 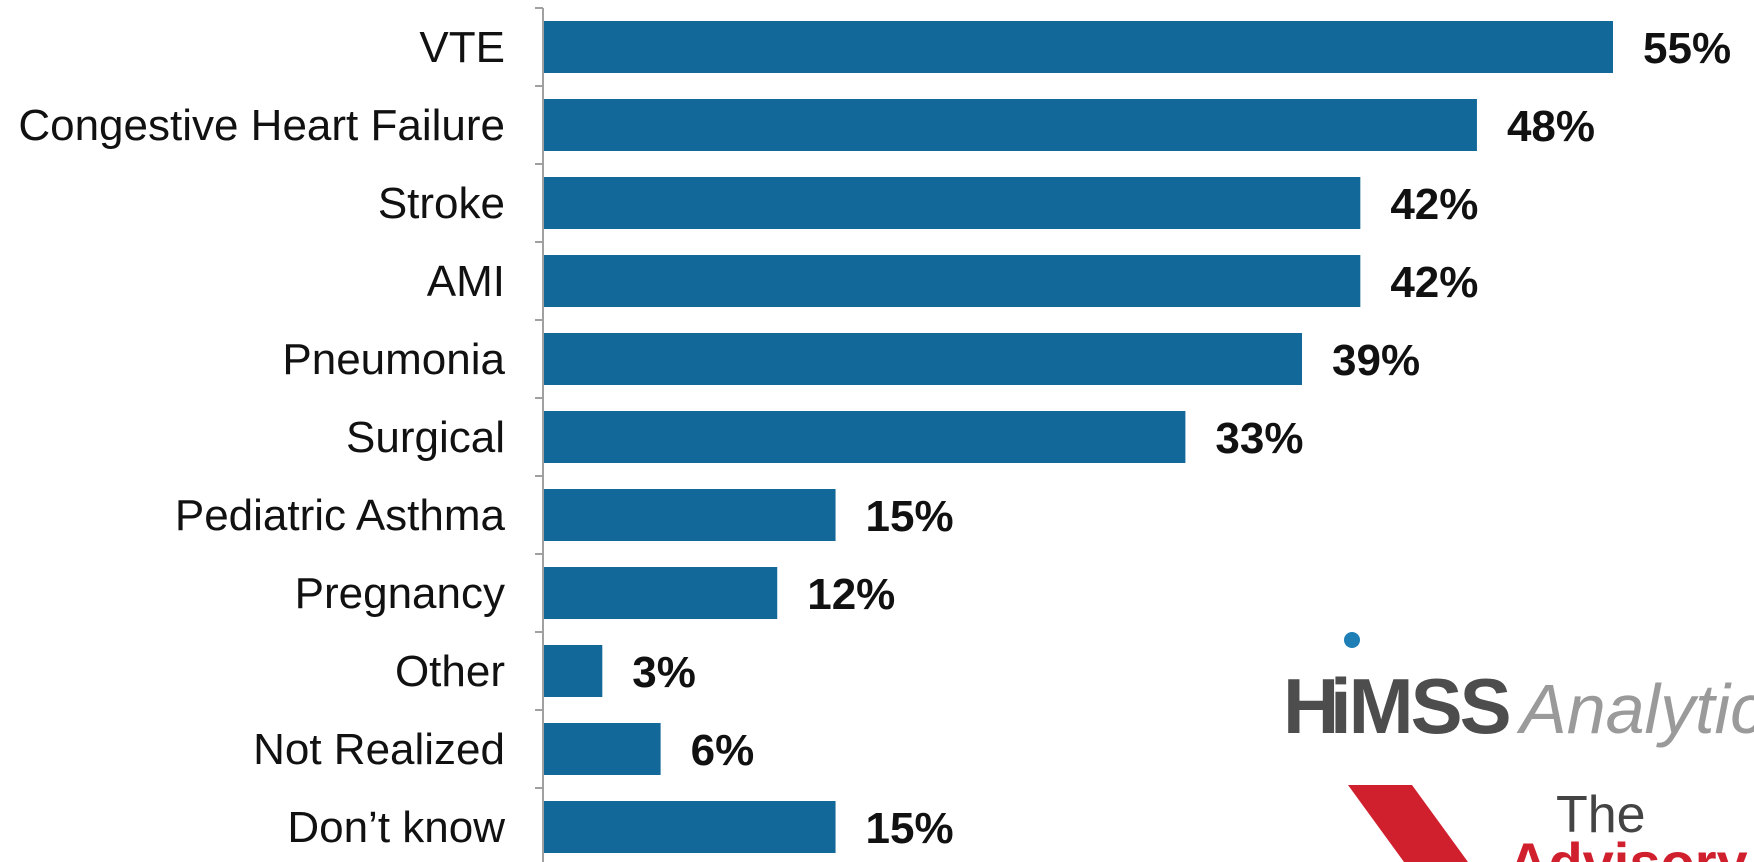 I want to click on y-axis, so click(x=539, y=434).